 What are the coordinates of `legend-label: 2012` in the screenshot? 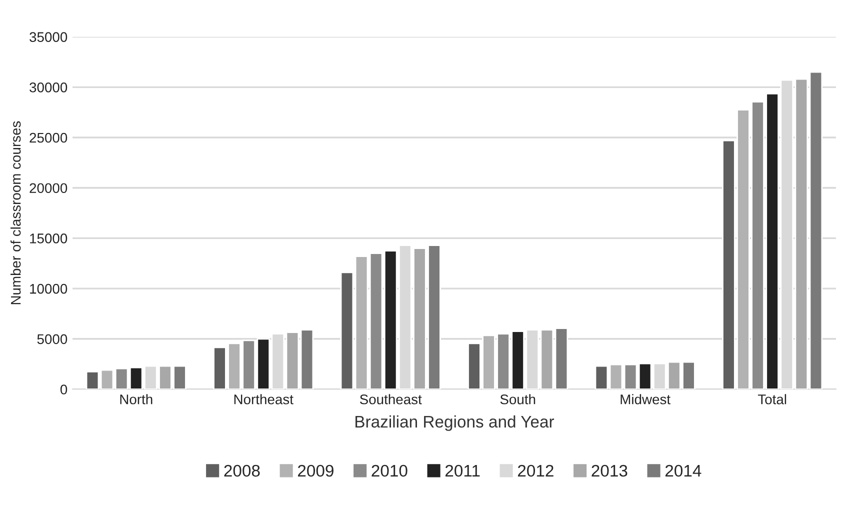 It's located at (536, 470).